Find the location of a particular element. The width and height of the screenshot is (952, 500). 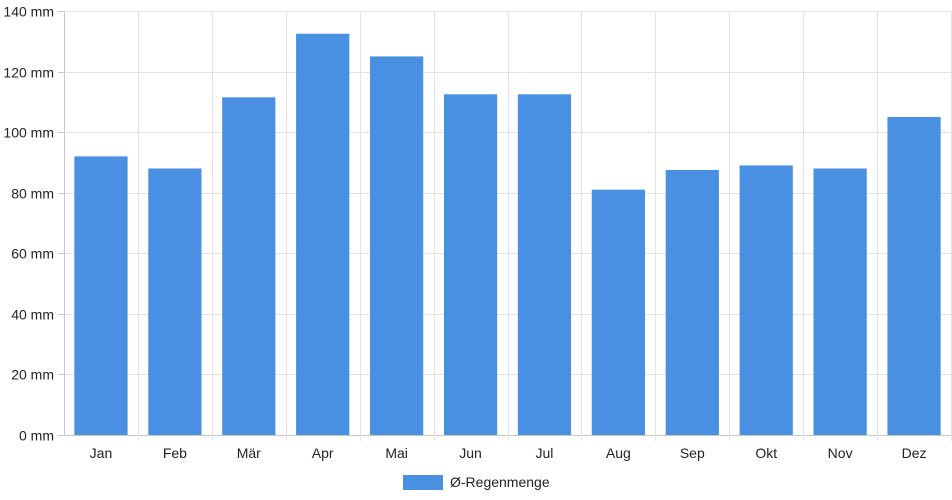

legend: Ø-Regenmenge is located at coordinates (476, 482).